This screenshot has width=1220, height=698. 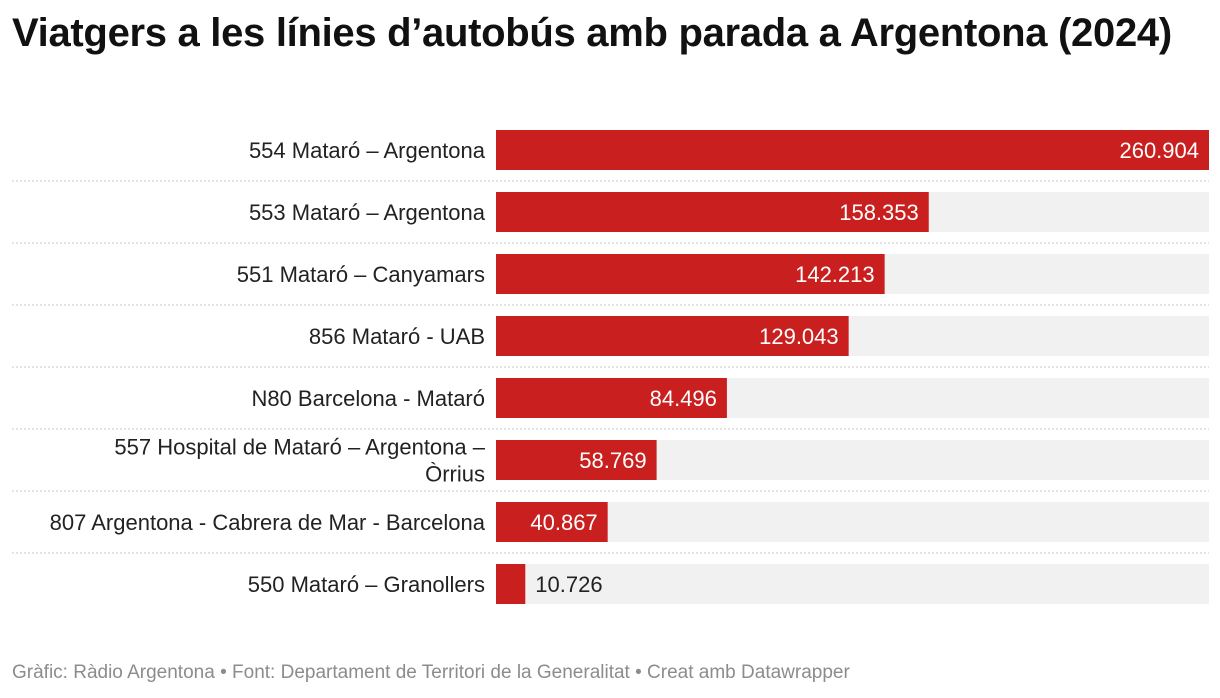 I want to click on category-label: 553 Mataró – Argentona, so click(x=367, y=212).